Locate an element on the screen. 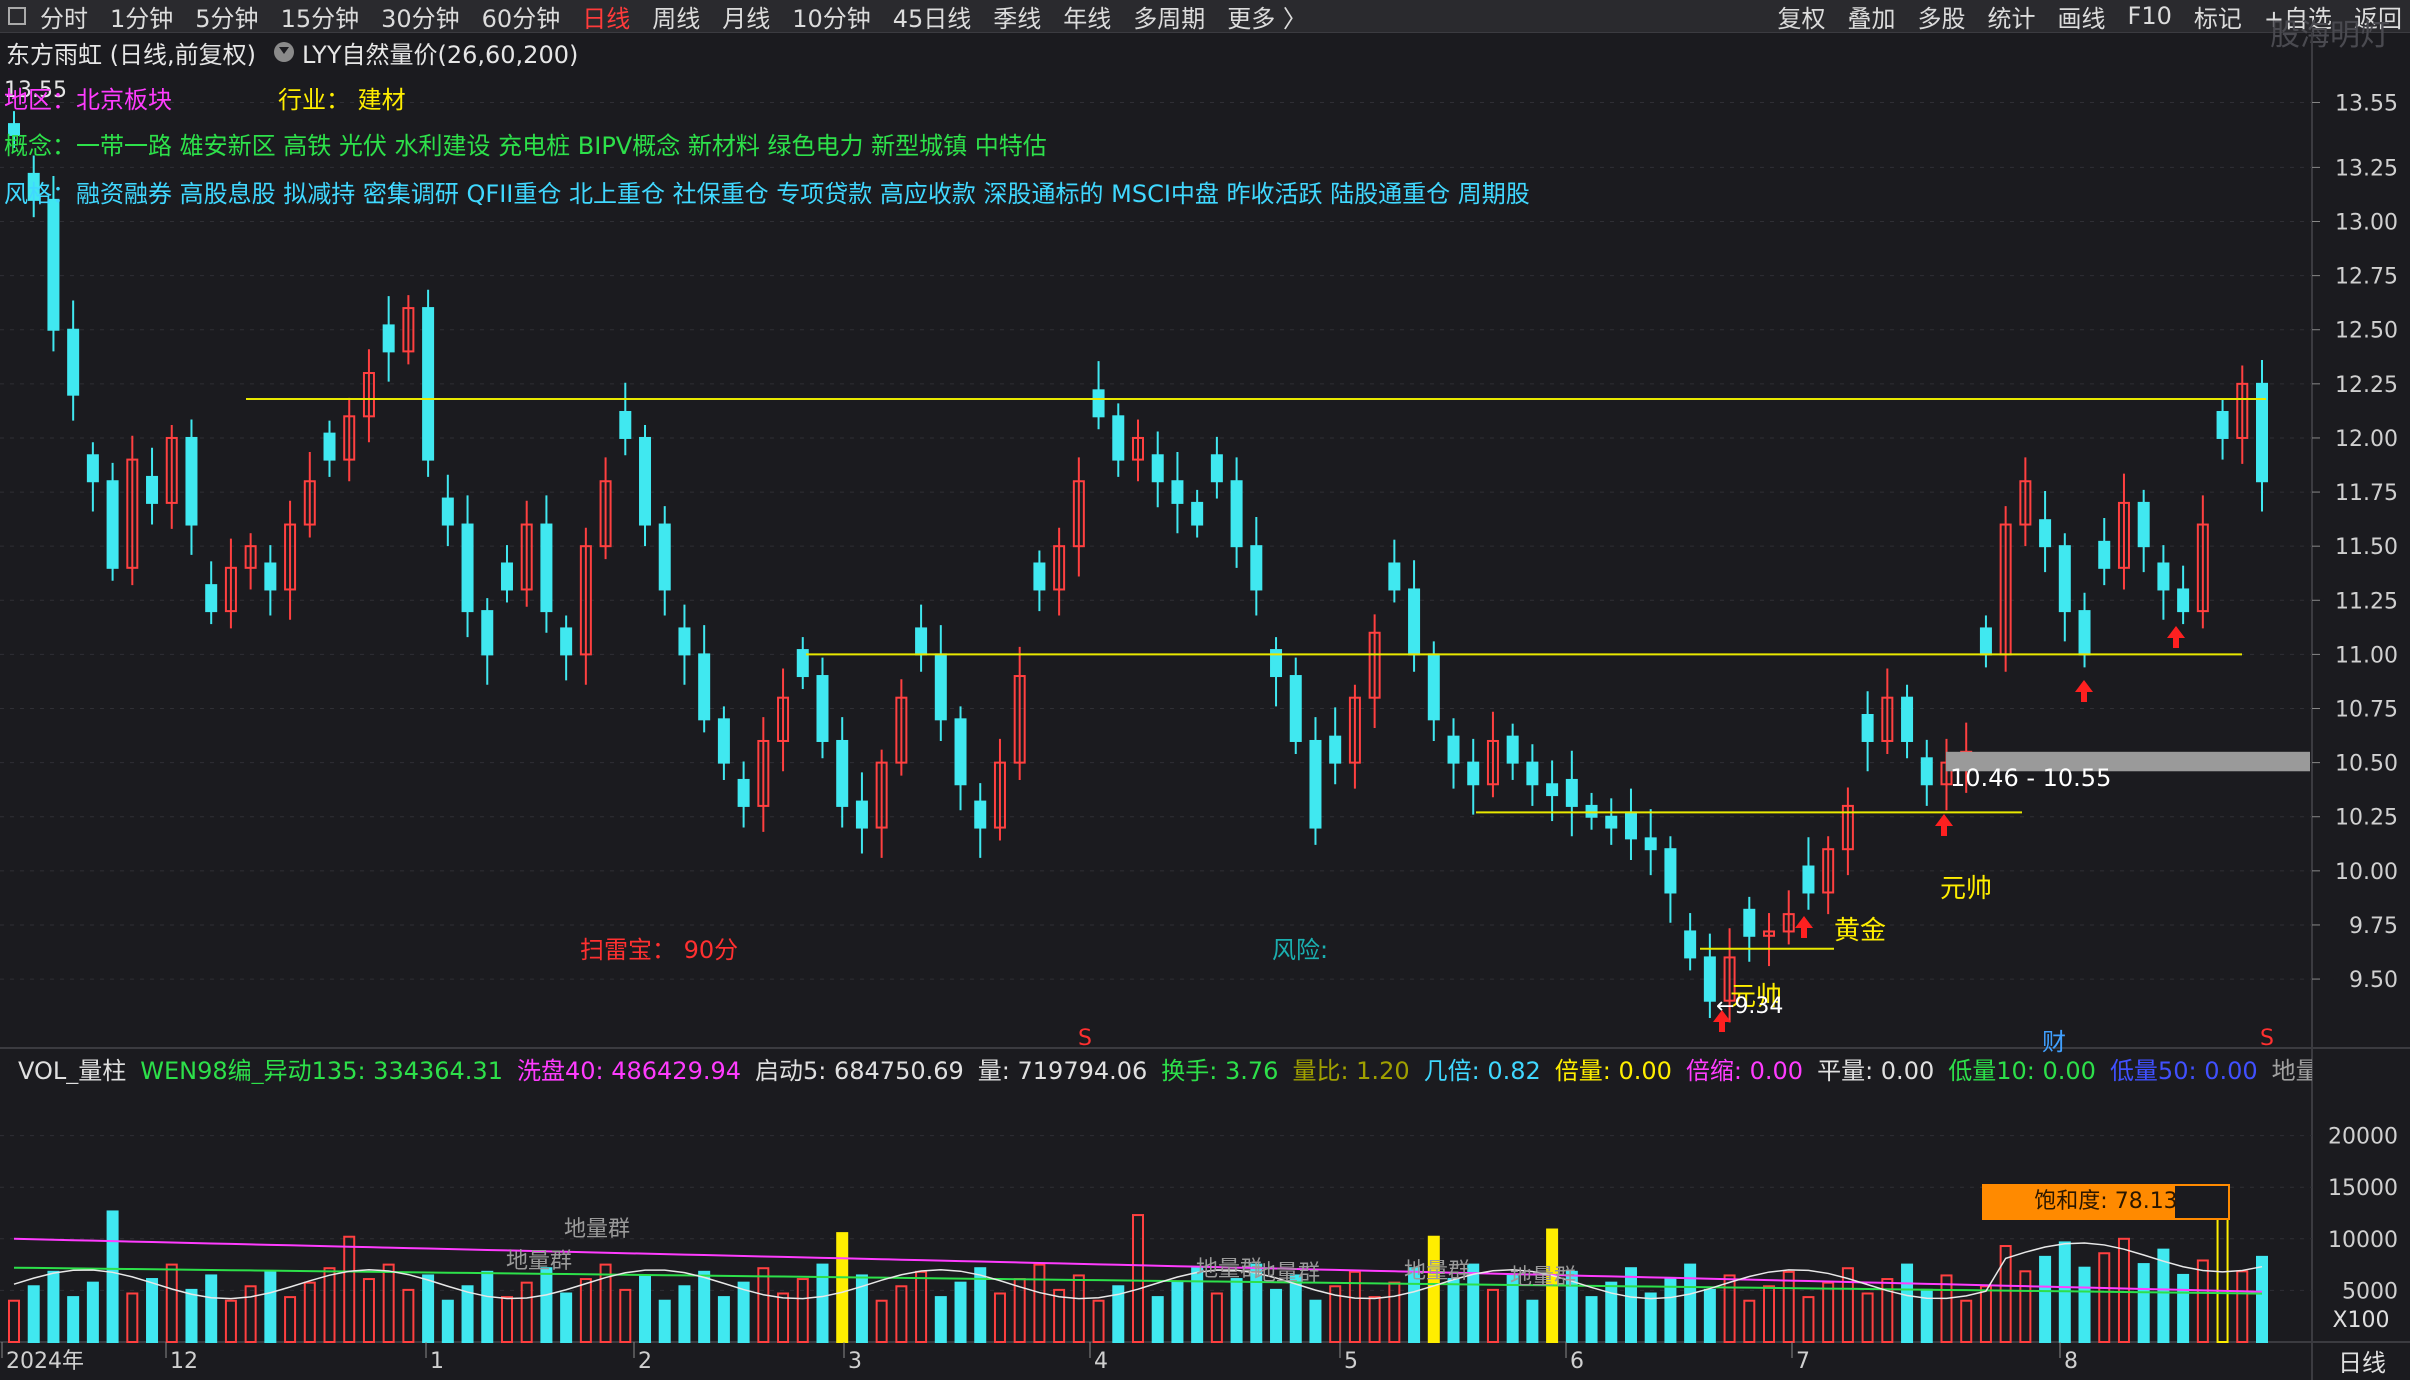  vol-field-7: 倍量: 0.00 is located at coordinates (1613, 1070).